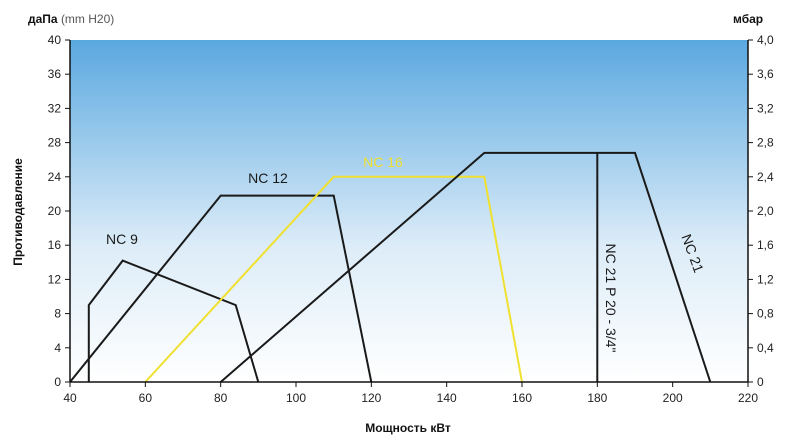 The height and width of the screenshot is (437, 790). What do you see at coordinates (55, 40) in the screenshot?
I see `y-tick-label: 40` at bounding box center [55, 40].